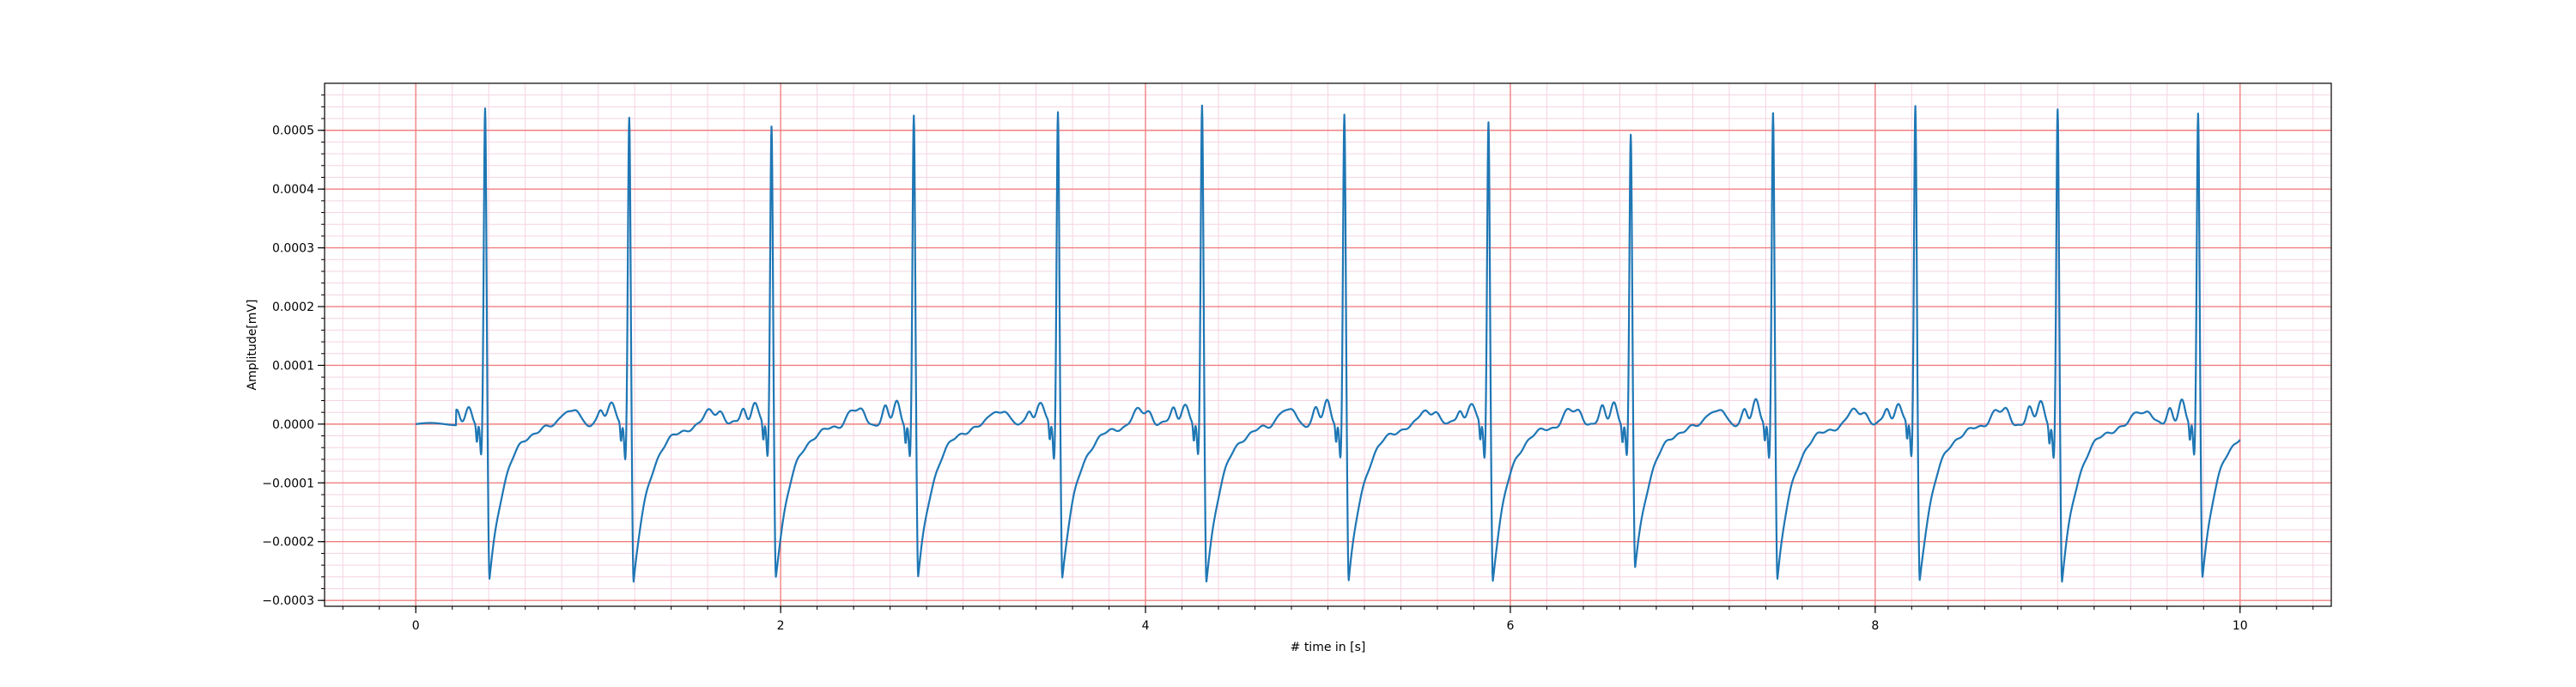  I want to click on x-tick-label: 4, so click(1146, 626).